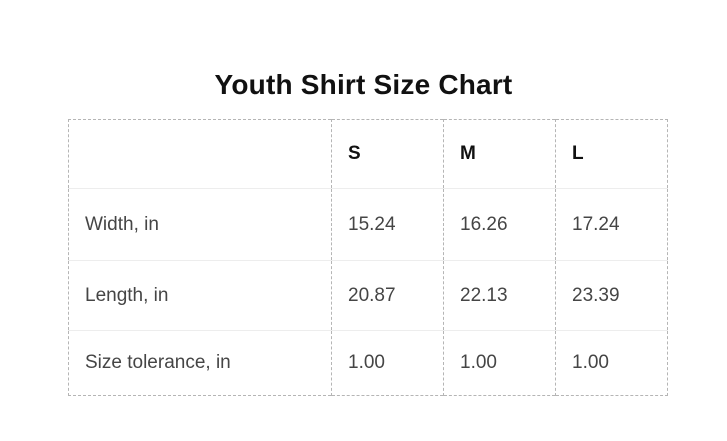 This screenshot has height=441, width=727. What do you see at coordinates (127, 295) in the screenshot?
I see `row-label: Length, in` at bounding box center [127, 295].